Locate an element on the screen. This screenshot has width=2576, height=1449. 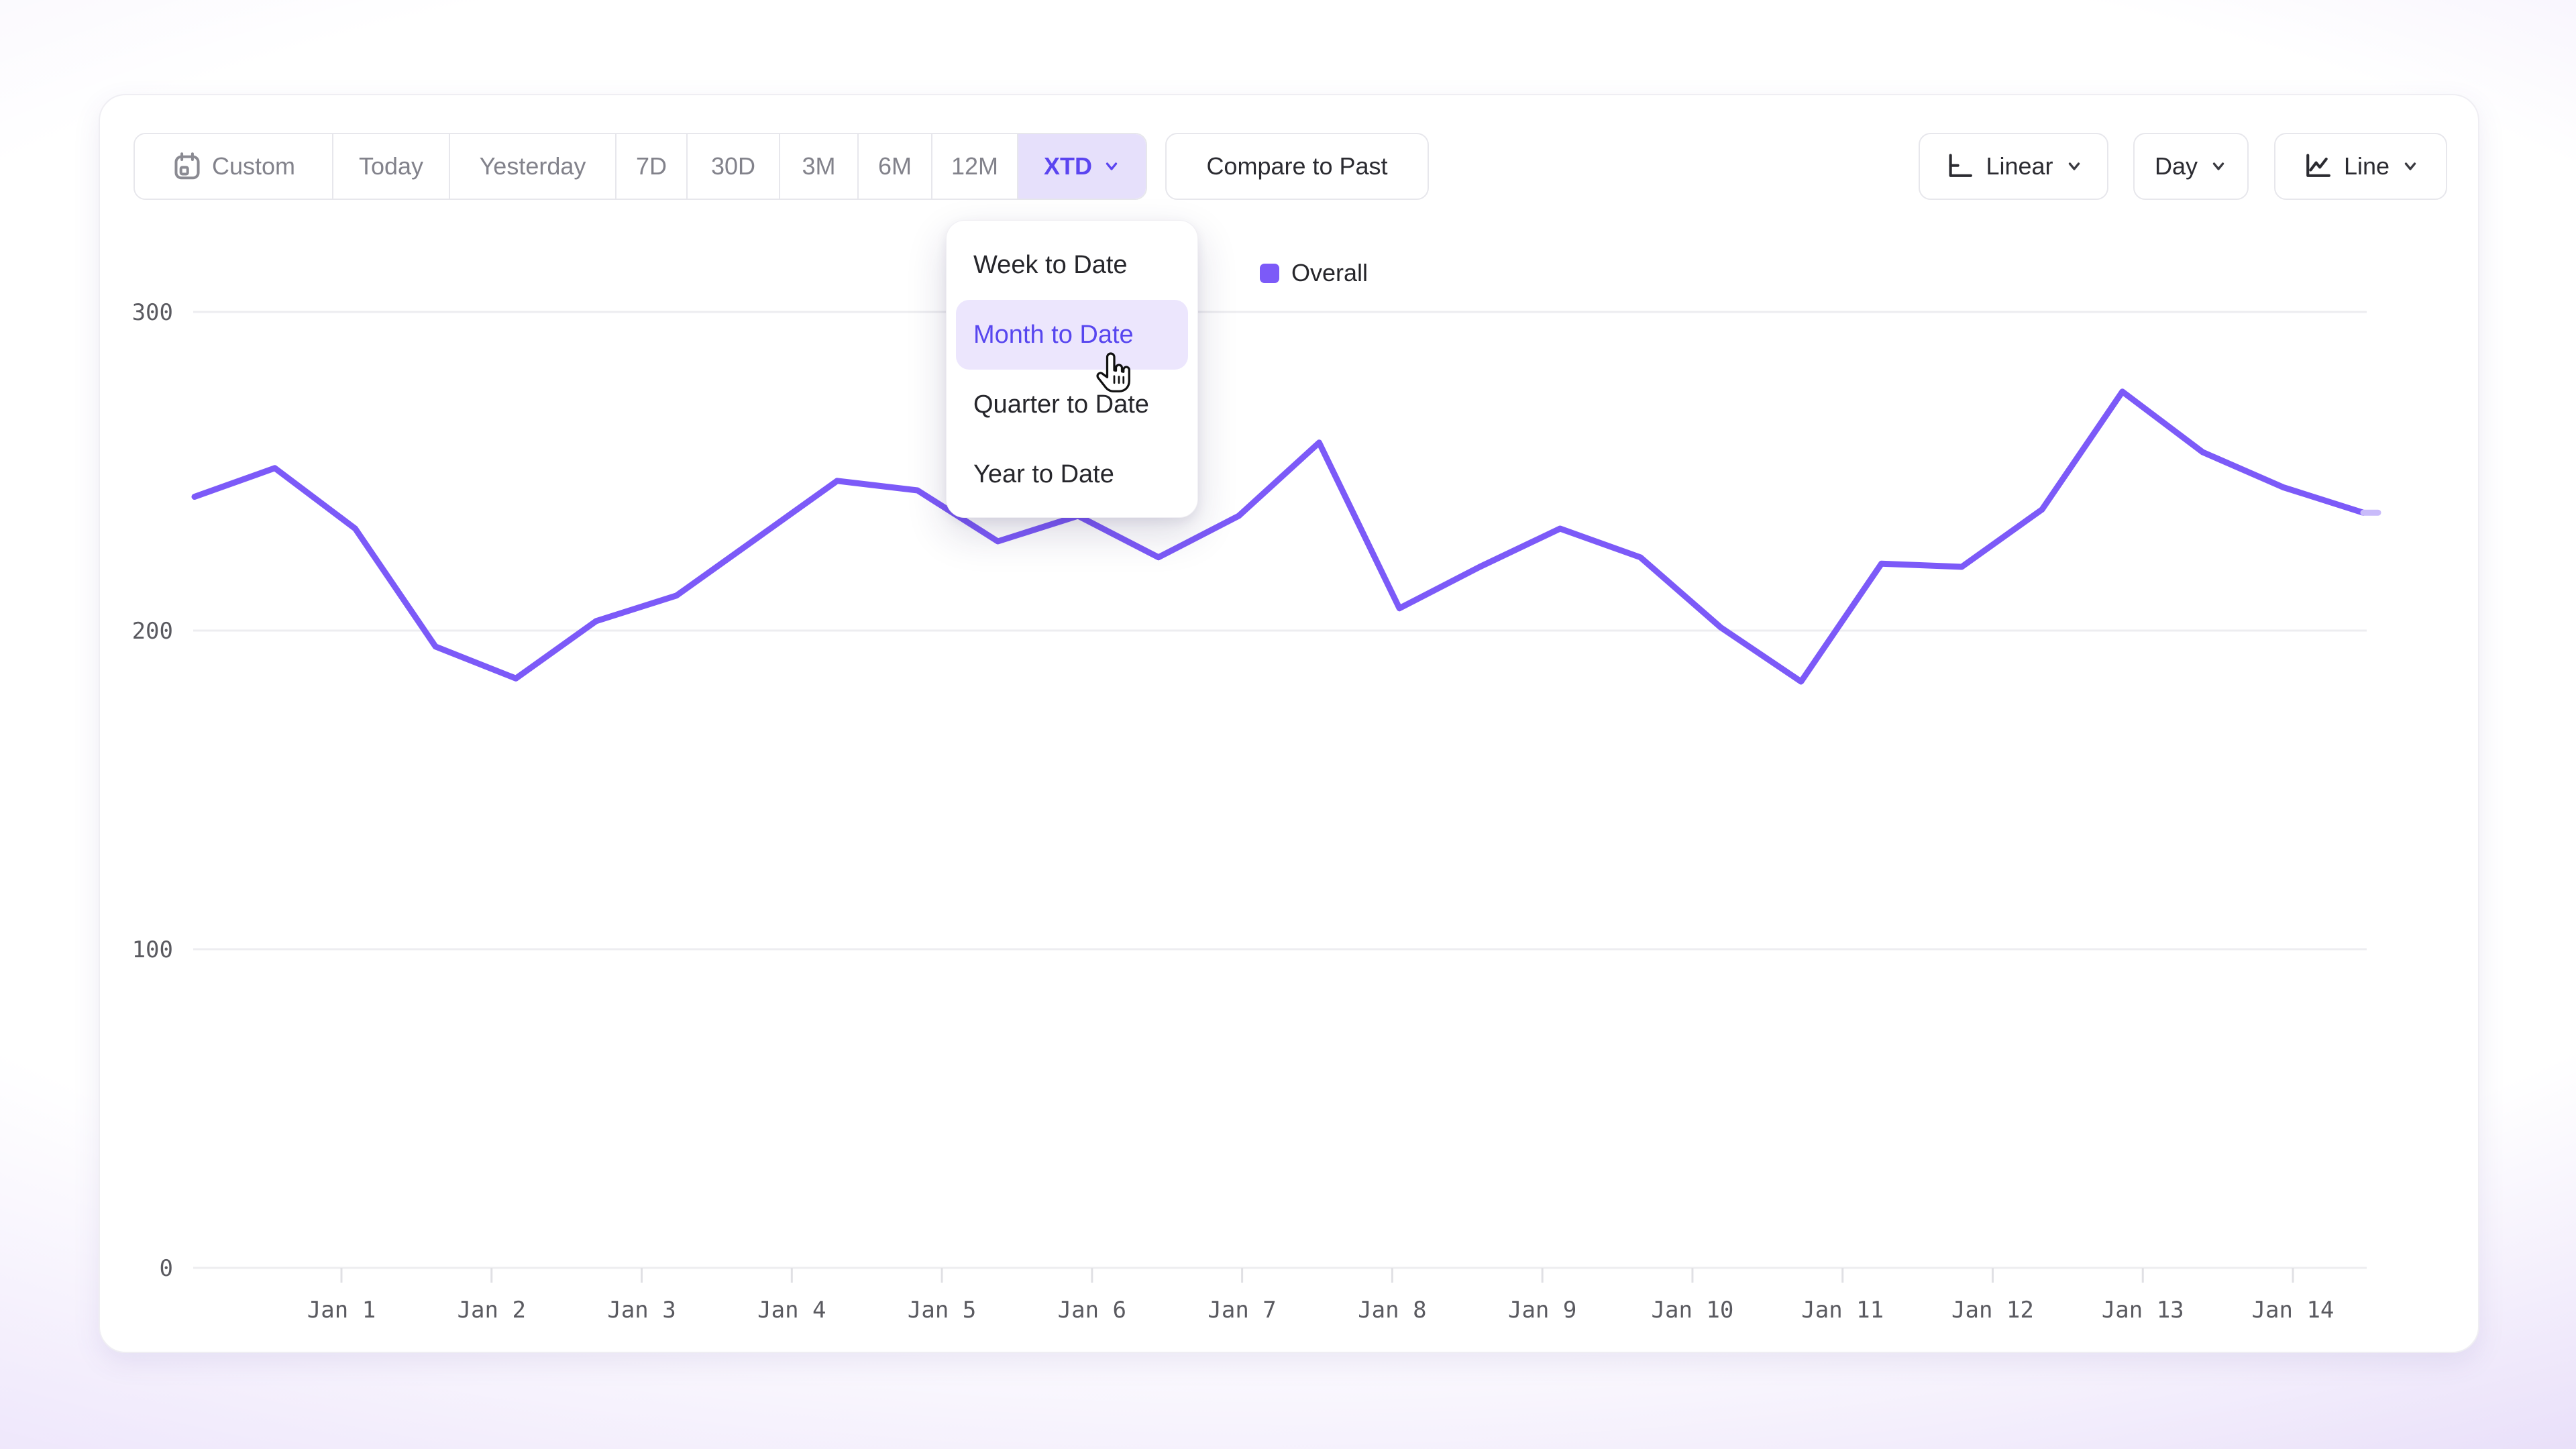
menu-item-quarter-to-date: Quarter to Date is located at coordinates (1061, 404).